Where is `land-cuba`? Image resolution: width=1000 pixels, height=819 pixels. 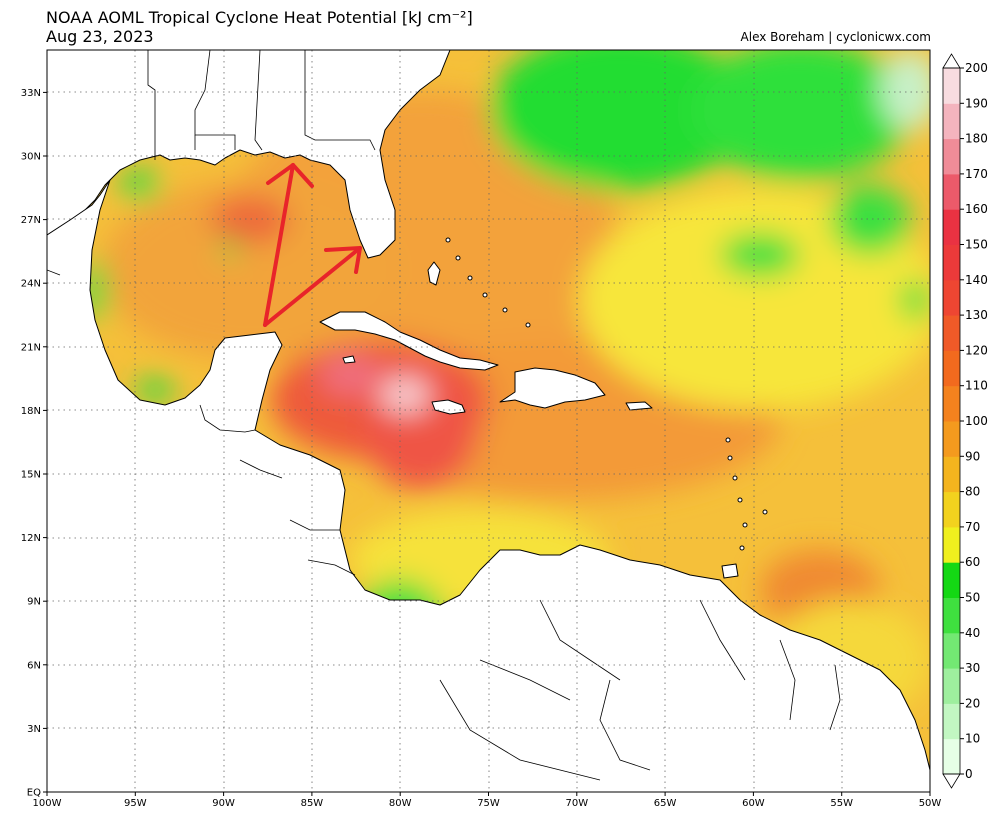
land-cuba is located at coordinates (409, 341).